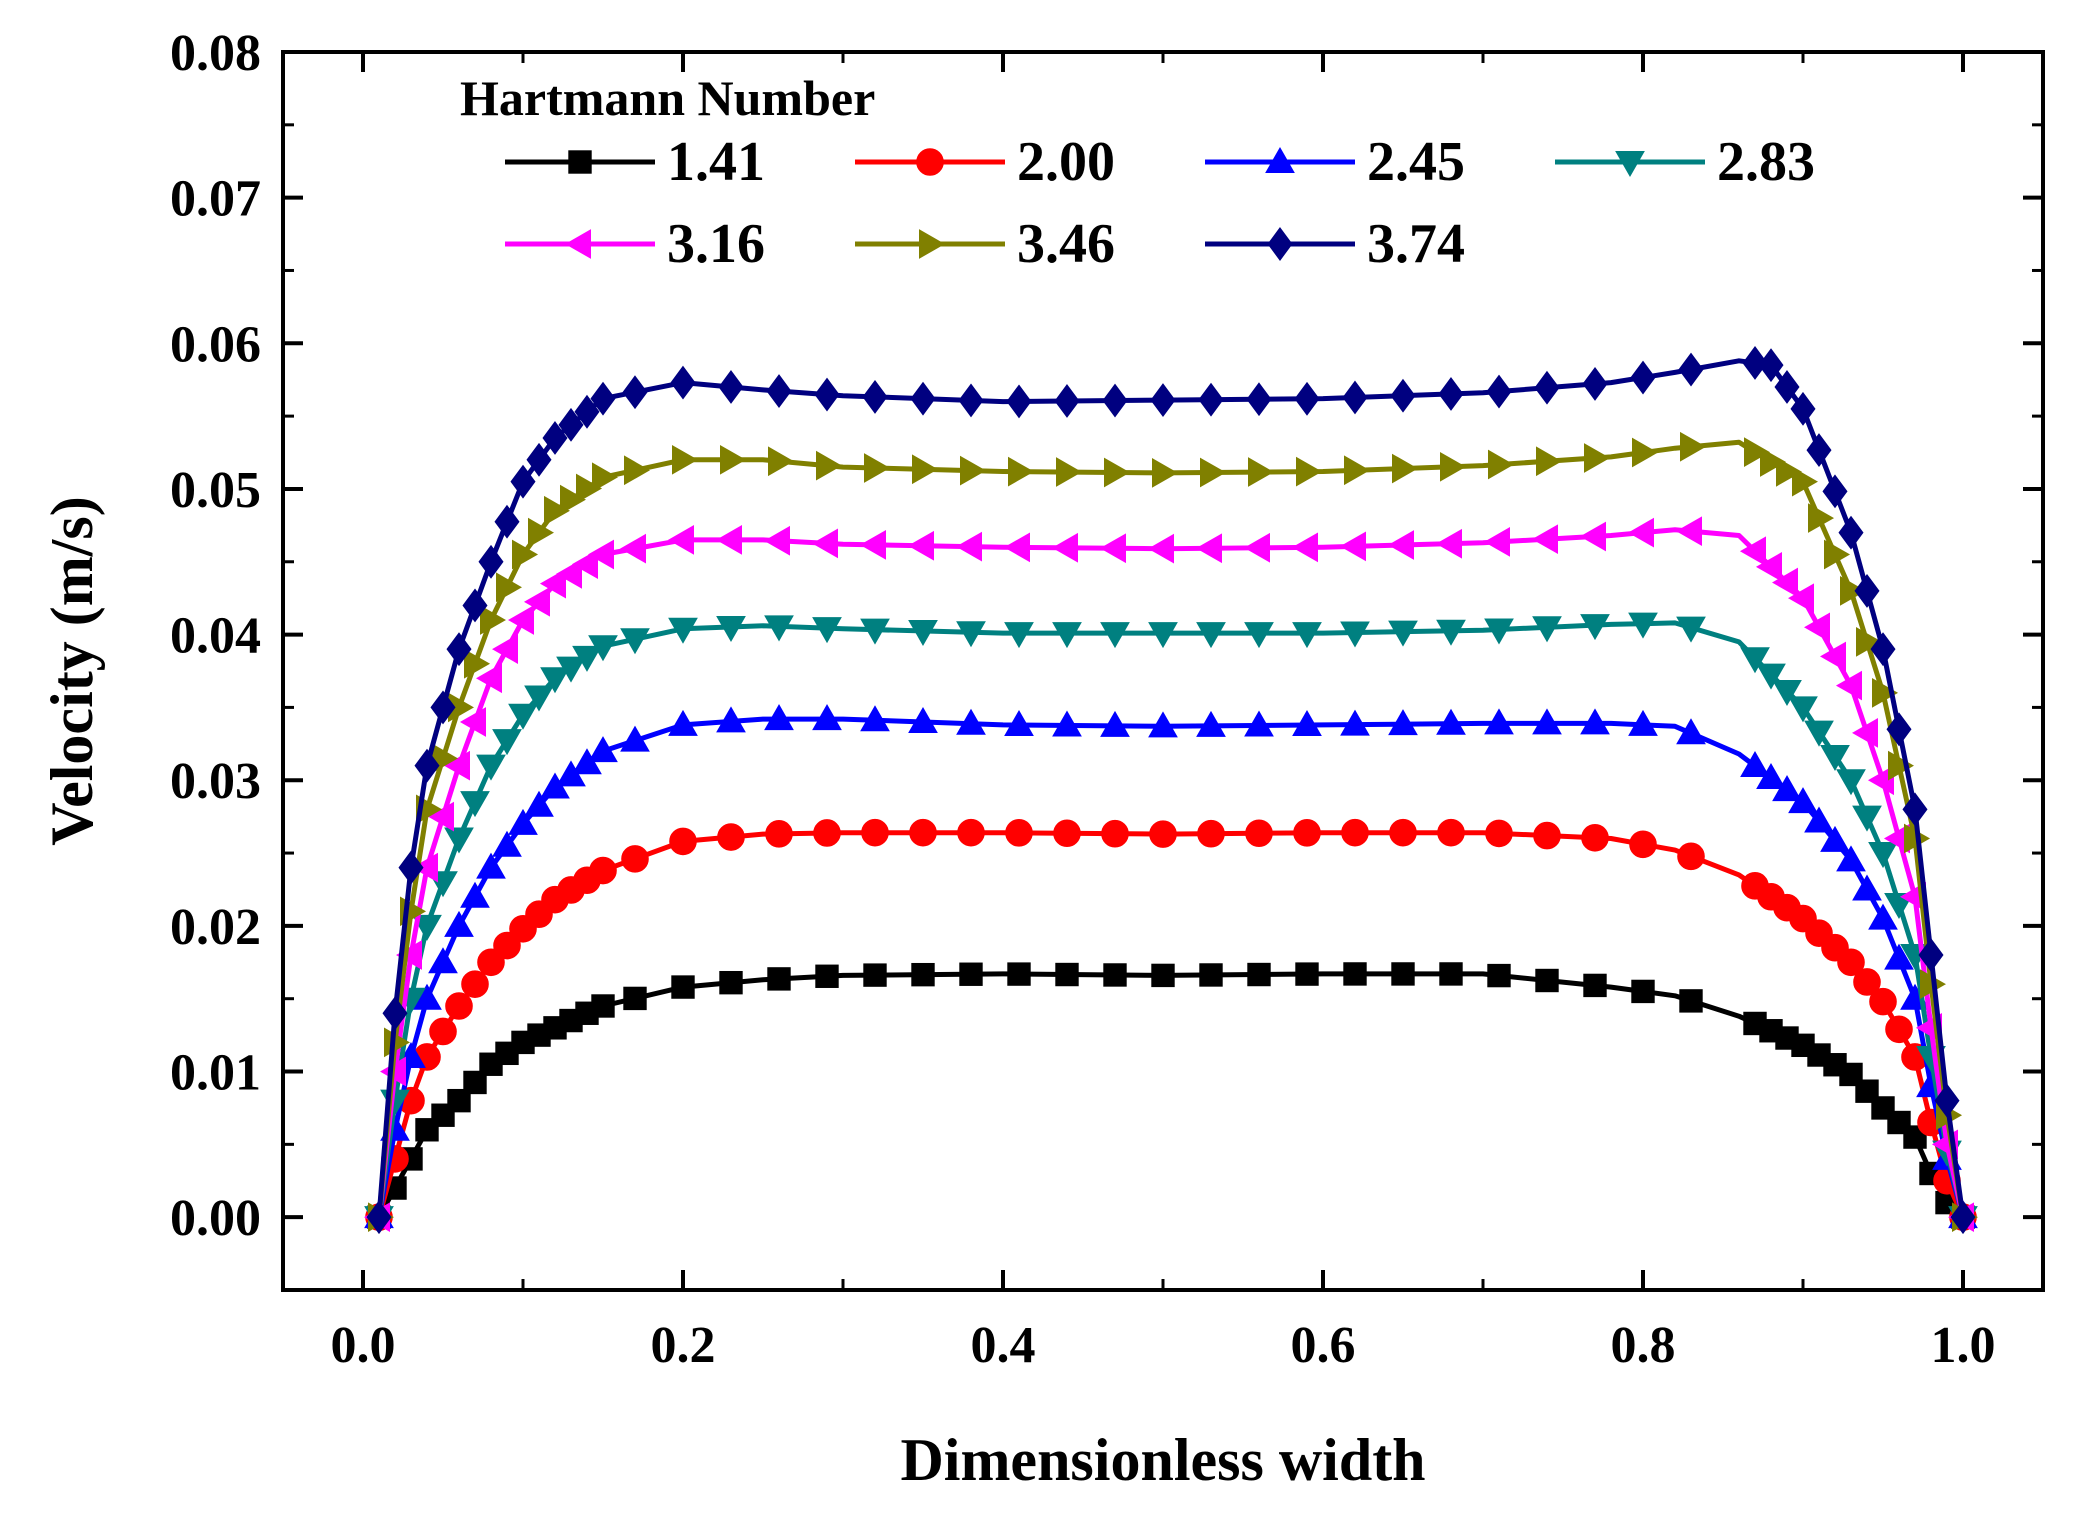  I want to click on x-tick-label: 0.2, so click(683, 1345).